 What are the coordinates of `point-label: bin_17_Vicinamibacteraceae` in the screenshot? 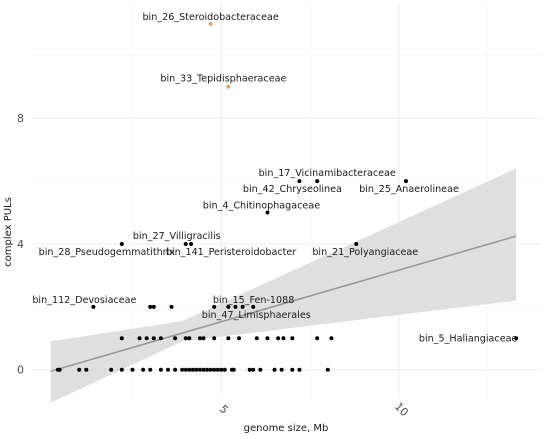 It's located at (327, 173).